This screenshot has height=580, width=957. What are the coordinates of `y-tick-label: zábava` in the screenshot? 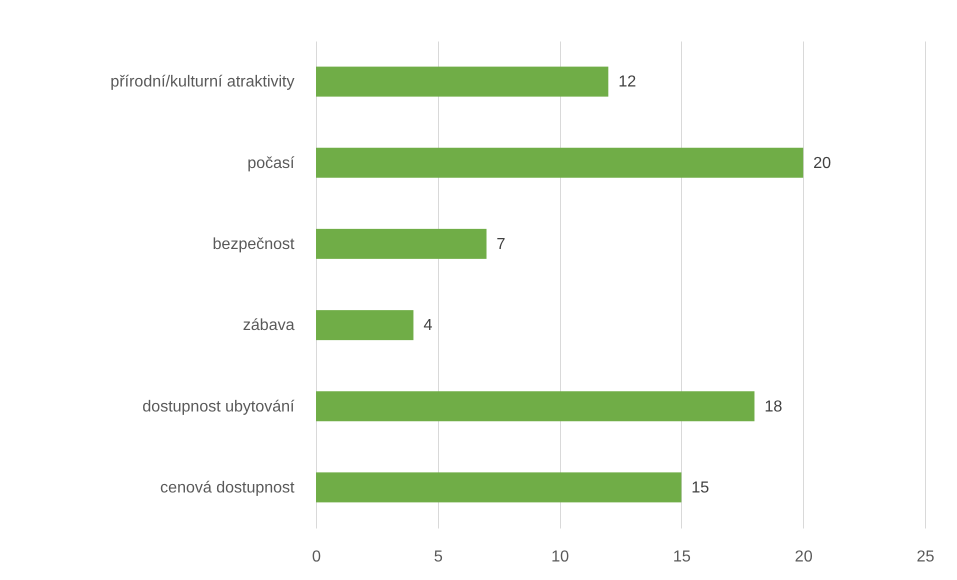 It's located at (268, 325).